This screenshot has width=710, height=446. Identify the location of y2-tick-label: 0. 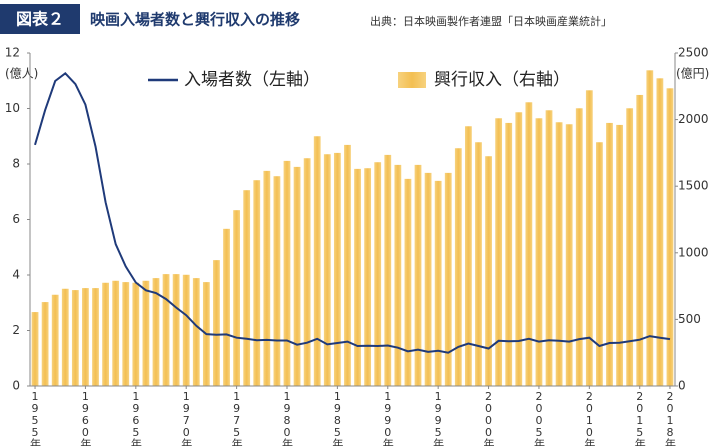
(682, 386).